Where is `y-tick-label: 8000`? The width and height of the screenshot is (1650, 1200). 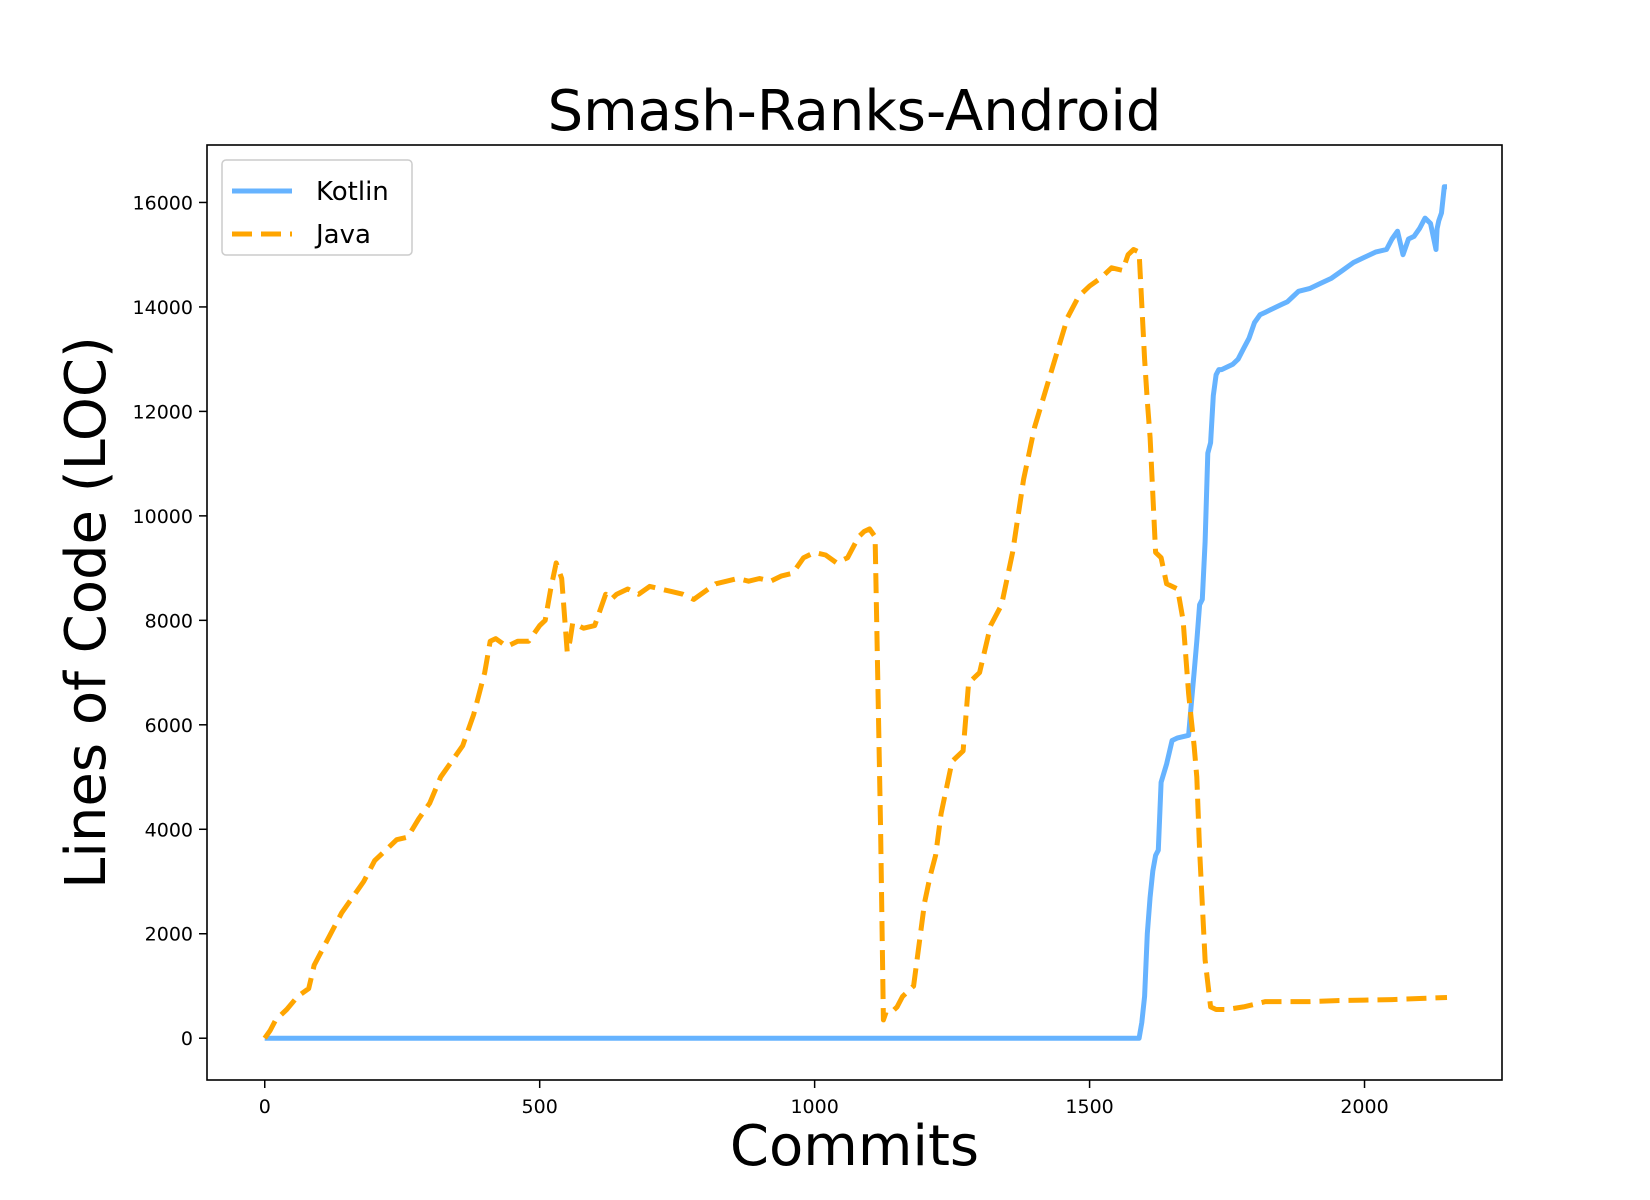
y-tick-label: 8000 is located at coordinates (169, 621).